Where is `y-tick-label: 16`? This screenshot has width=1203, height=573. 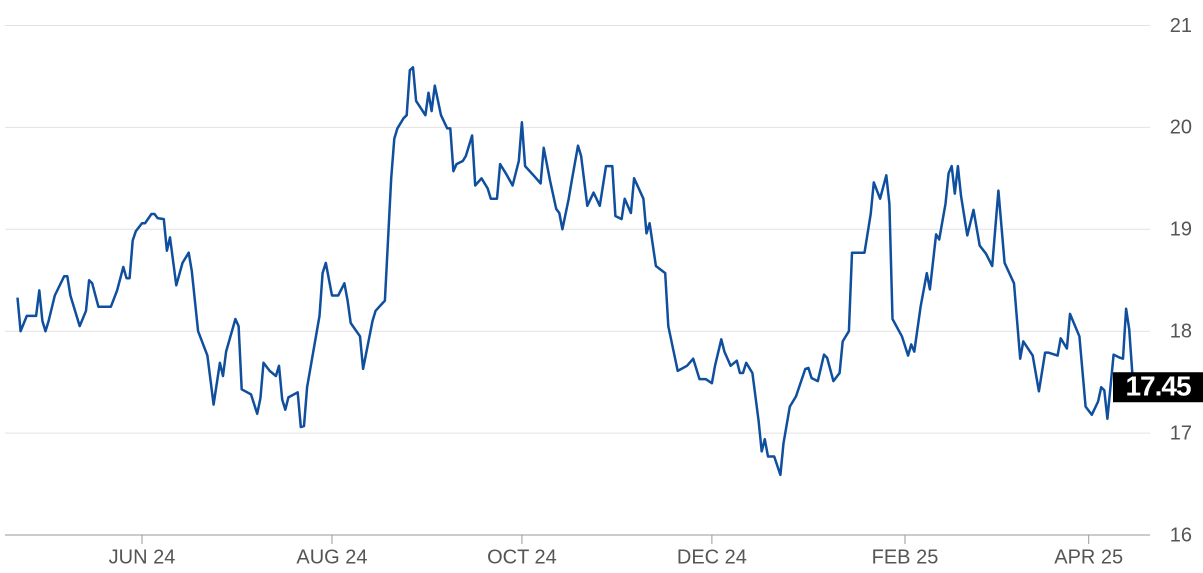
y-tick-label: 16 is located at coordinates (1181, 535).